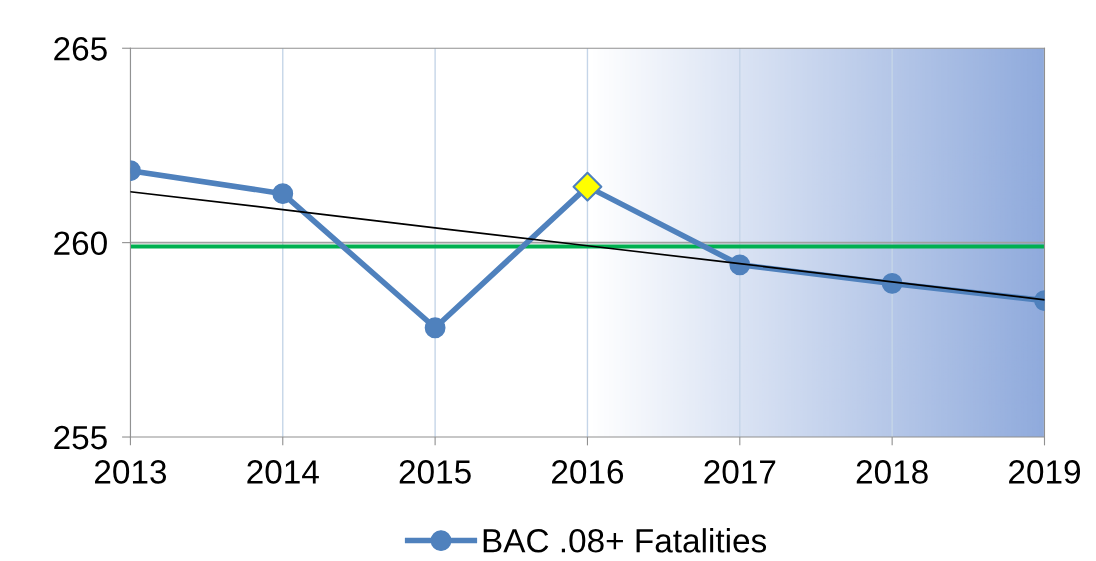 The image size is (1096, 561). What do you see at coordinates (80, 243) in the screenshot?
I see `y-tick-label: 260` at bounding box center [80, 243].